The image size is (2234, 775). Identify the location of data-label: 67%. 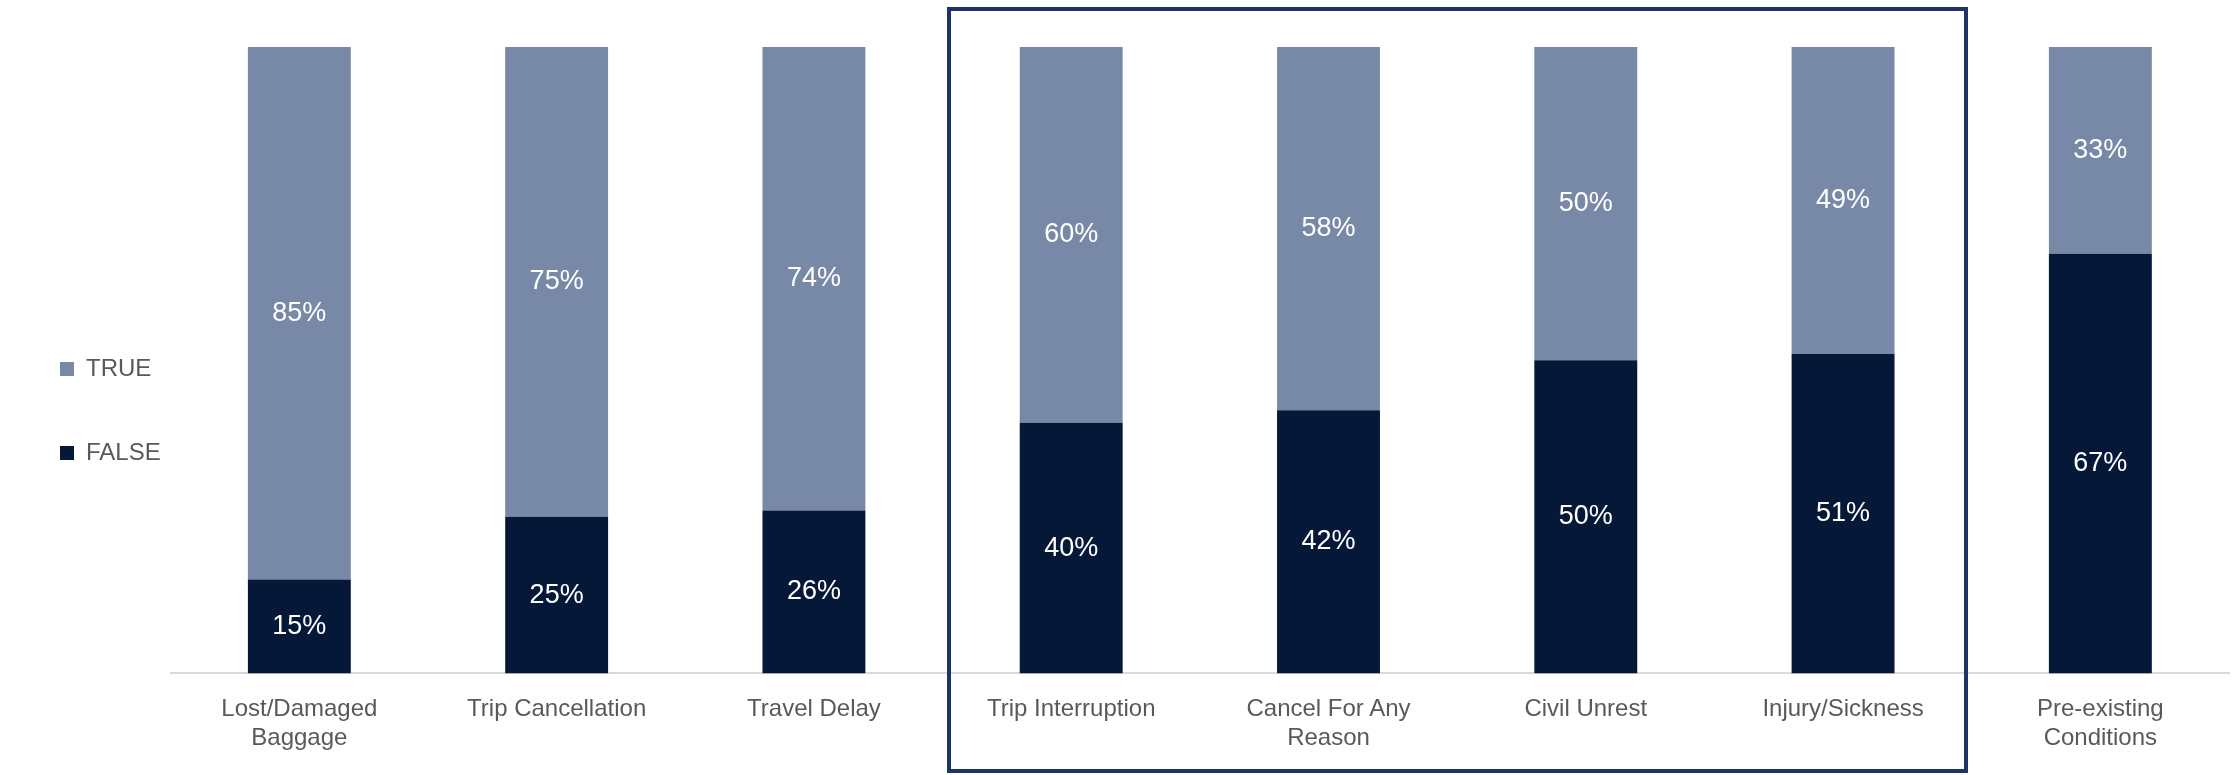
(2100, 462).